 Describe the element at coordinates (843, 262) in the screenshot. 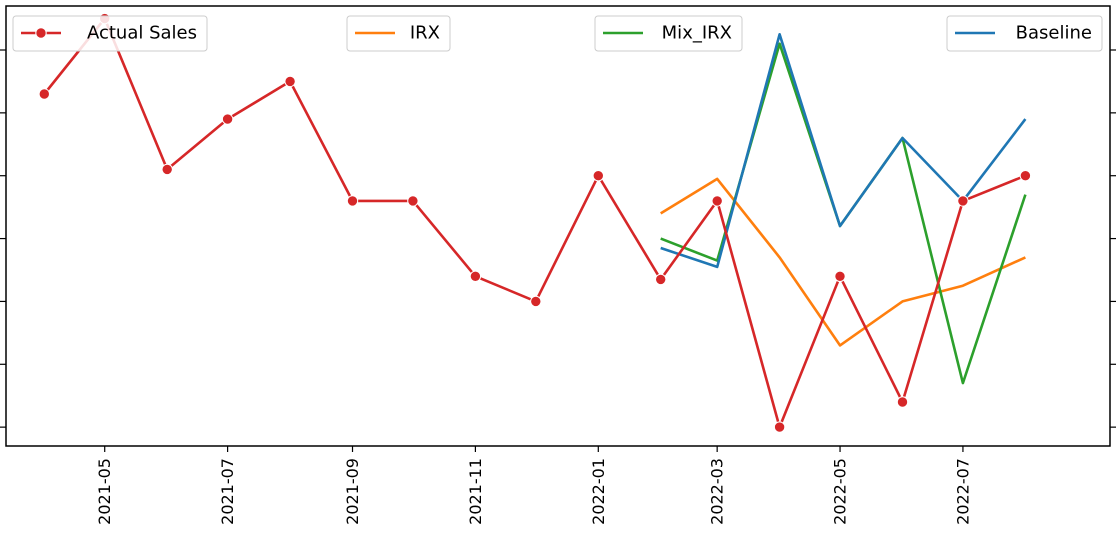

I see `irx-line` at that location.